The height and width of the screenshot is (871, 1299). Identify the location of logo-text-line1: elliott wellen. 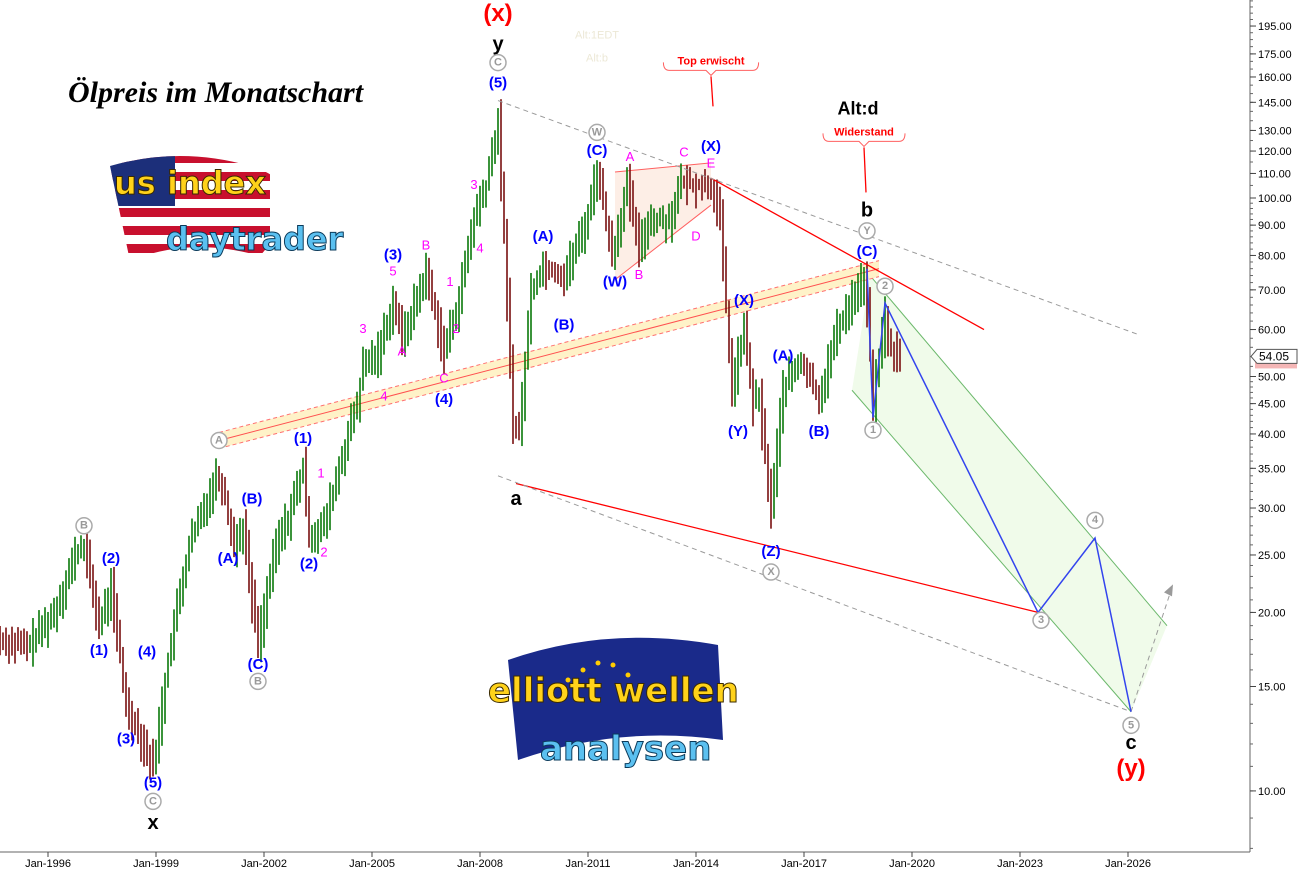
(613, 691).